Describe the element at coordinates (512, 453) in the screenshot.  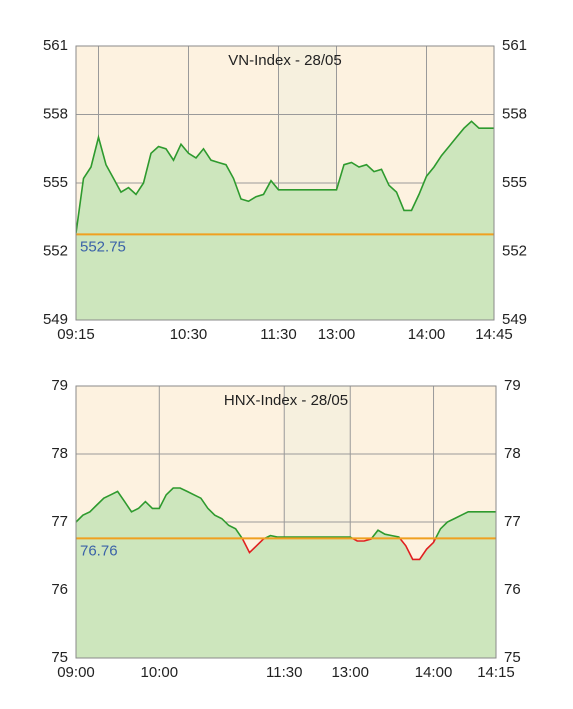
I see `y2-tick-label: 78` at that location.